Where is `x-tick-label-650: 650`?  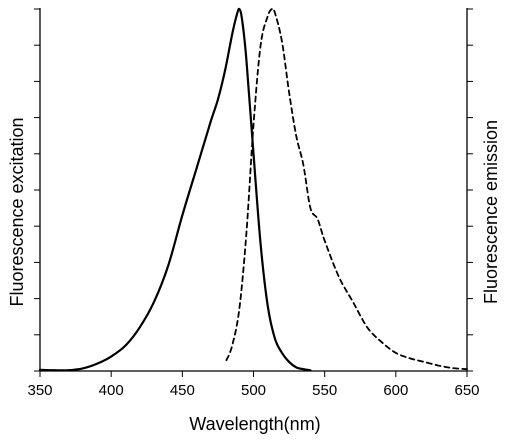
x-tick-label-650: 650 is located at coordinates (466, 390).